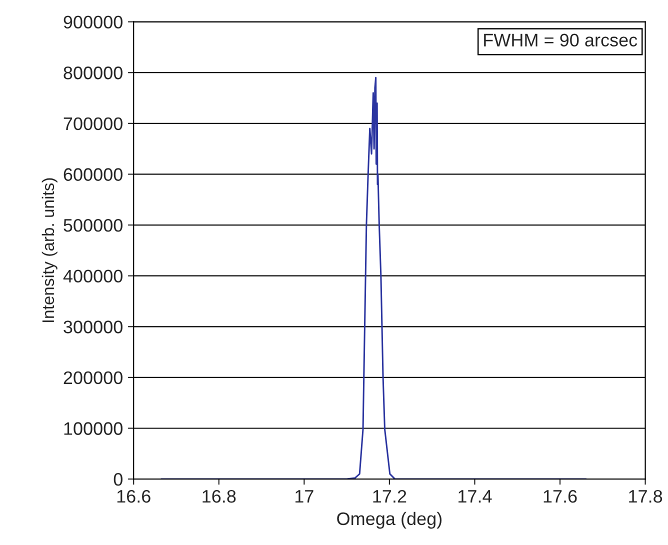 This screenshot has height=545, width=668. Describe the element at coordinates (560, 496) in the screenshot. I see `x-tick-label: 17.6` at that location.